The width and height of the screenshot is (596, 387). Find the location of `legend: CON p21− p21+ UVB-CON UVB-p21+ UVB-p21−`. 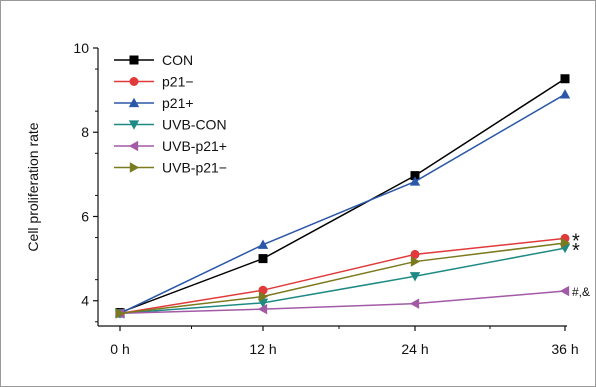

legend: CON p21− p21+ UVB-CON UVB-p21+ UVB-p21− is located at coordinates (170, 114).